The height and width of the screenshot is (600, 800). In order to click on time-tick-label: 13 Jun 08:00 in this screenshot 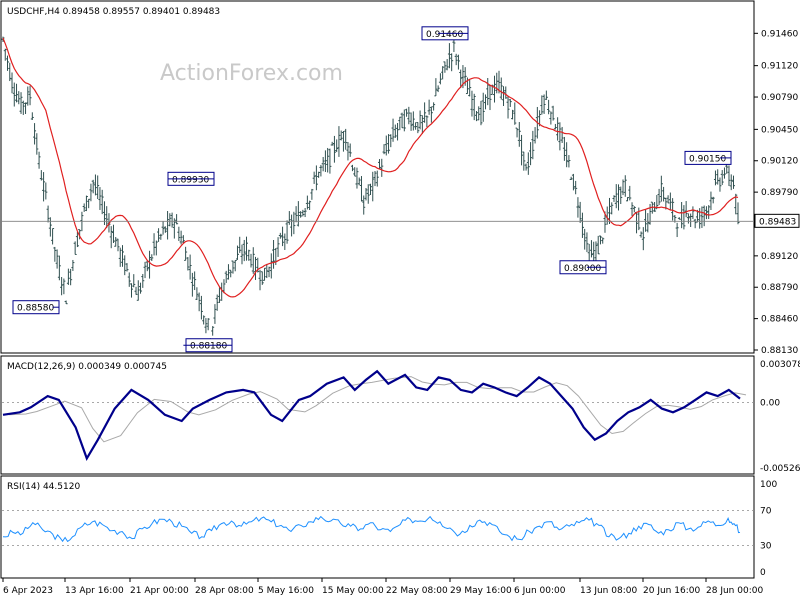, I will do `click(608, 591)`.